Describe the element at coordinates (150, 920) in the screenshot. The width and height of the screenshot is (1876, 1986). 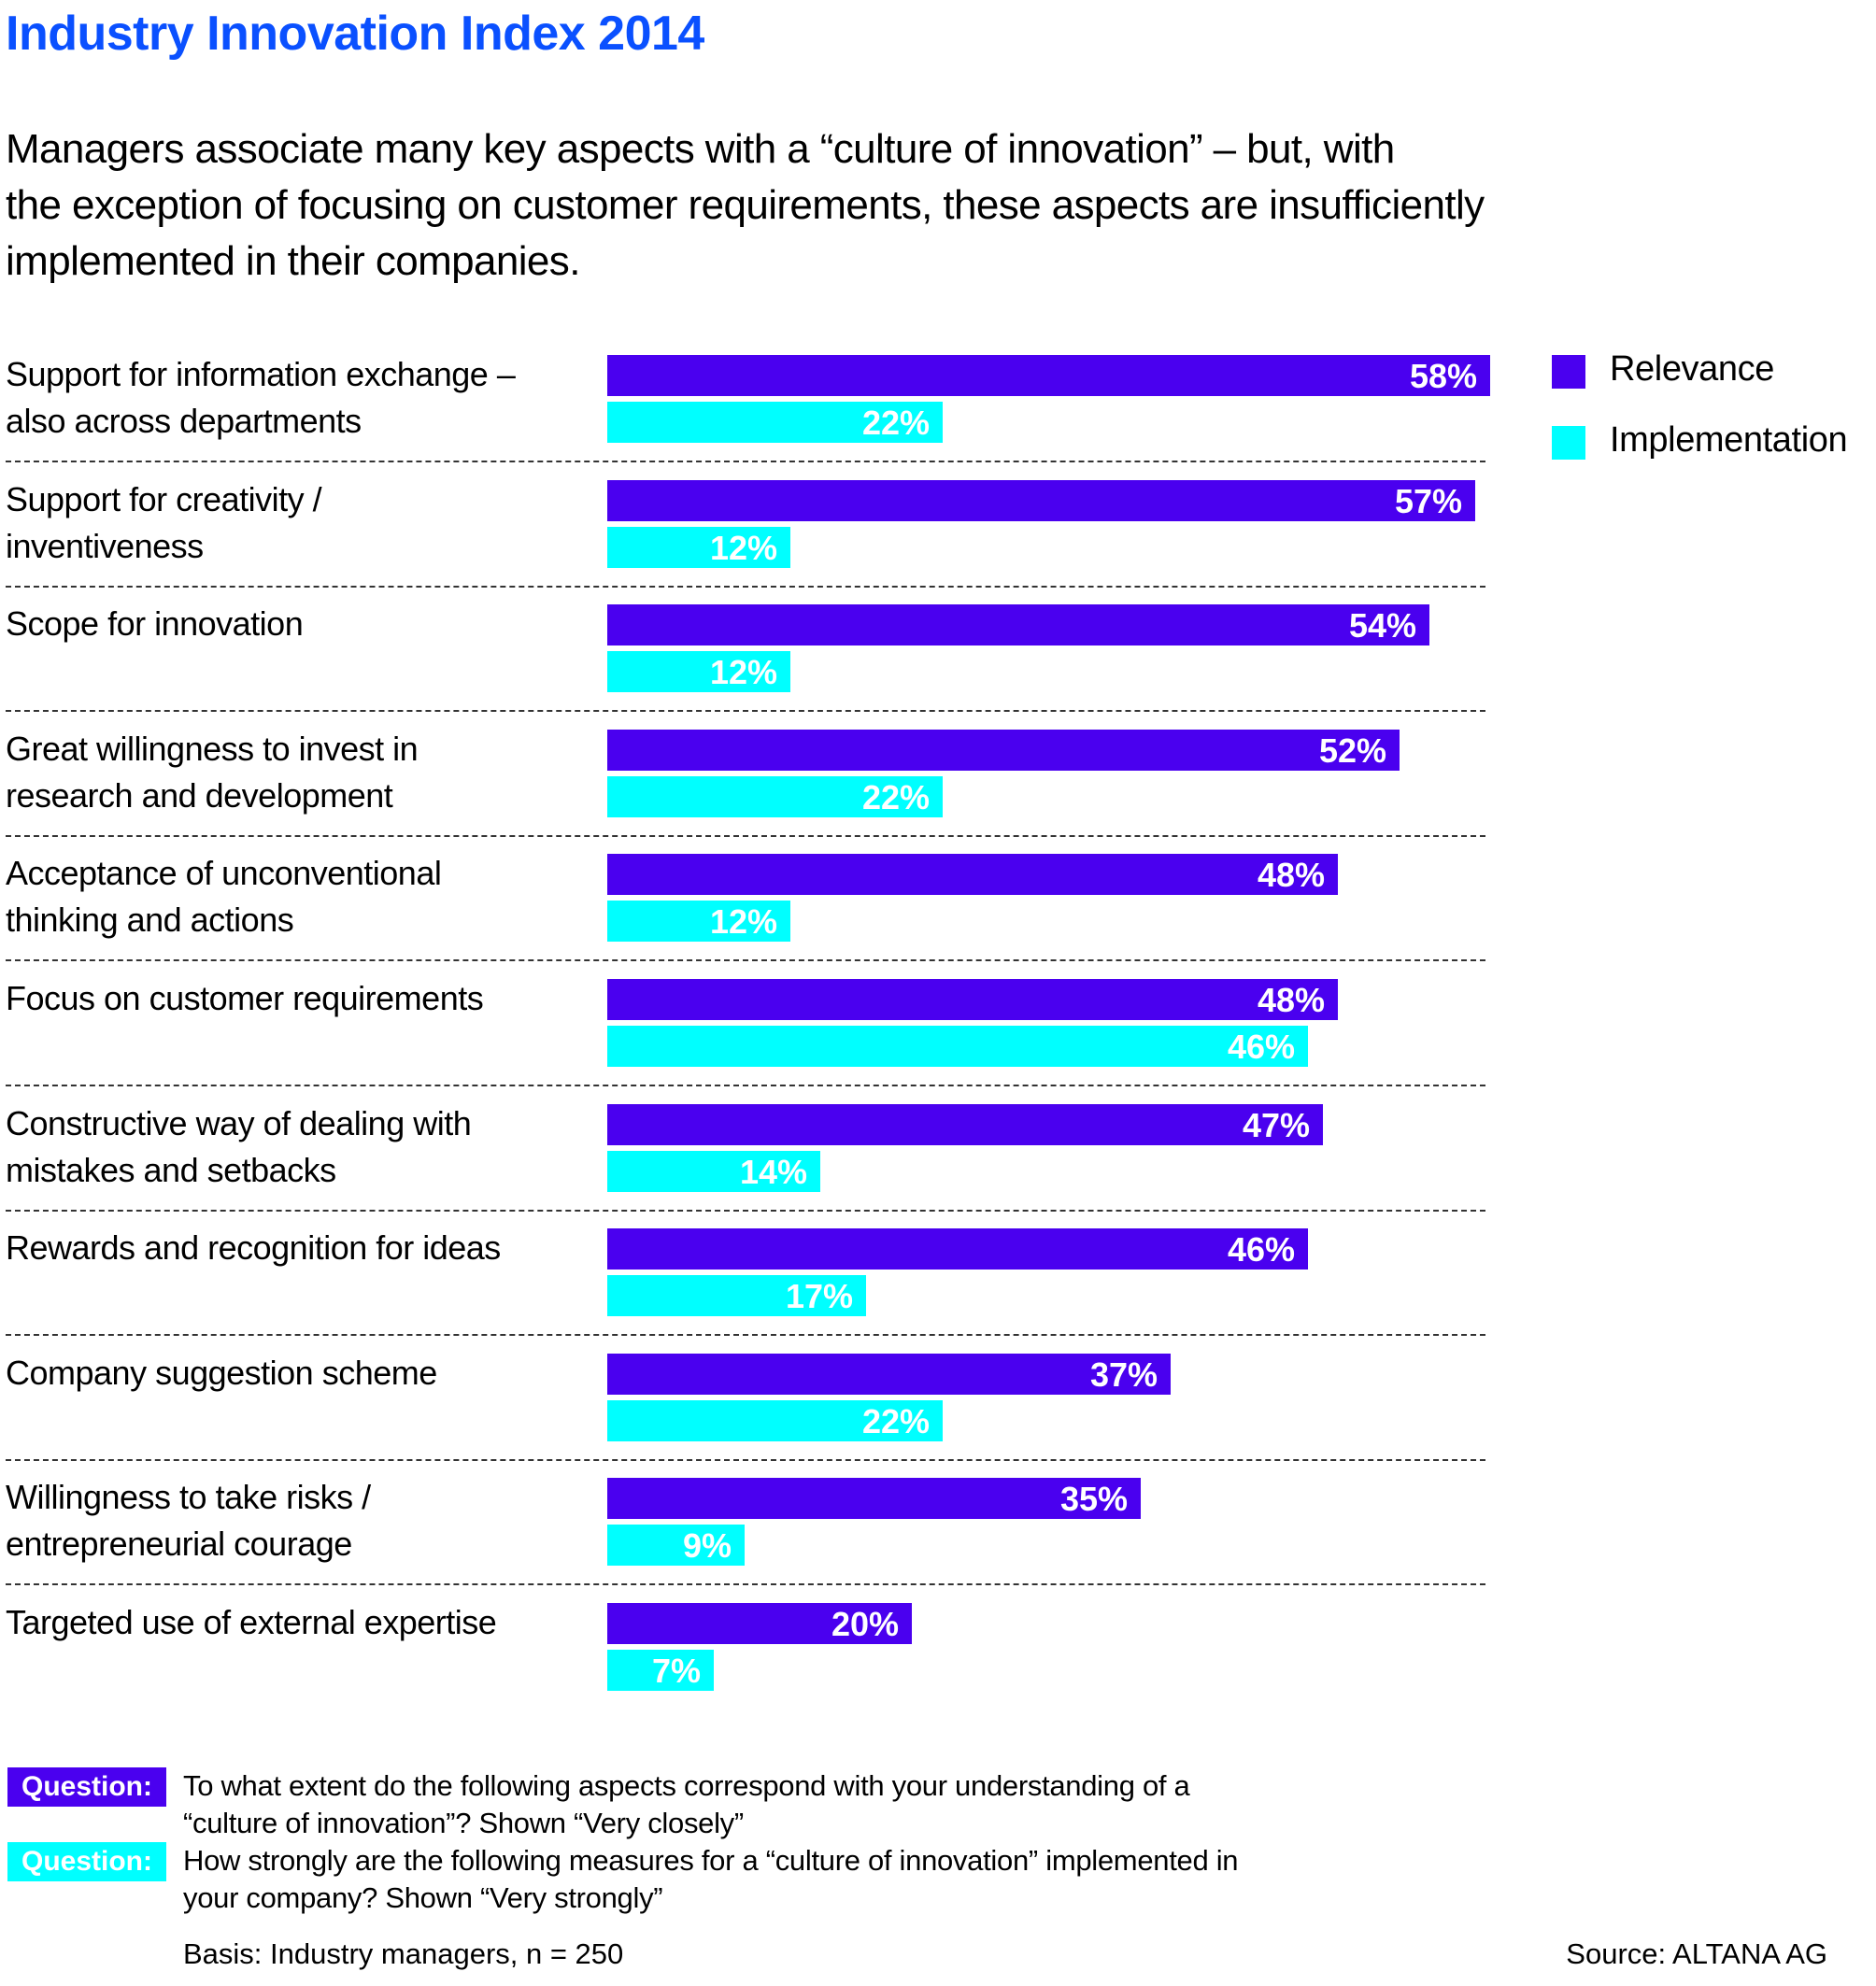
I see `category-label-line: thinking and actions` at that location.